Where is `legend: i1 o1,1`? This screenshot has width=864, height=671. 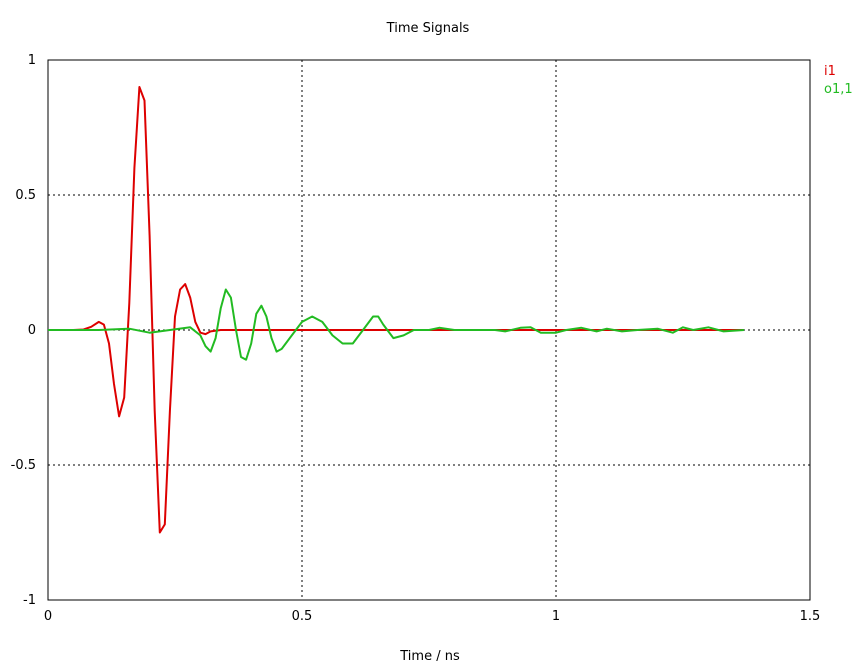 legend: i1 o1,1 is located at coordinates (838, 80).